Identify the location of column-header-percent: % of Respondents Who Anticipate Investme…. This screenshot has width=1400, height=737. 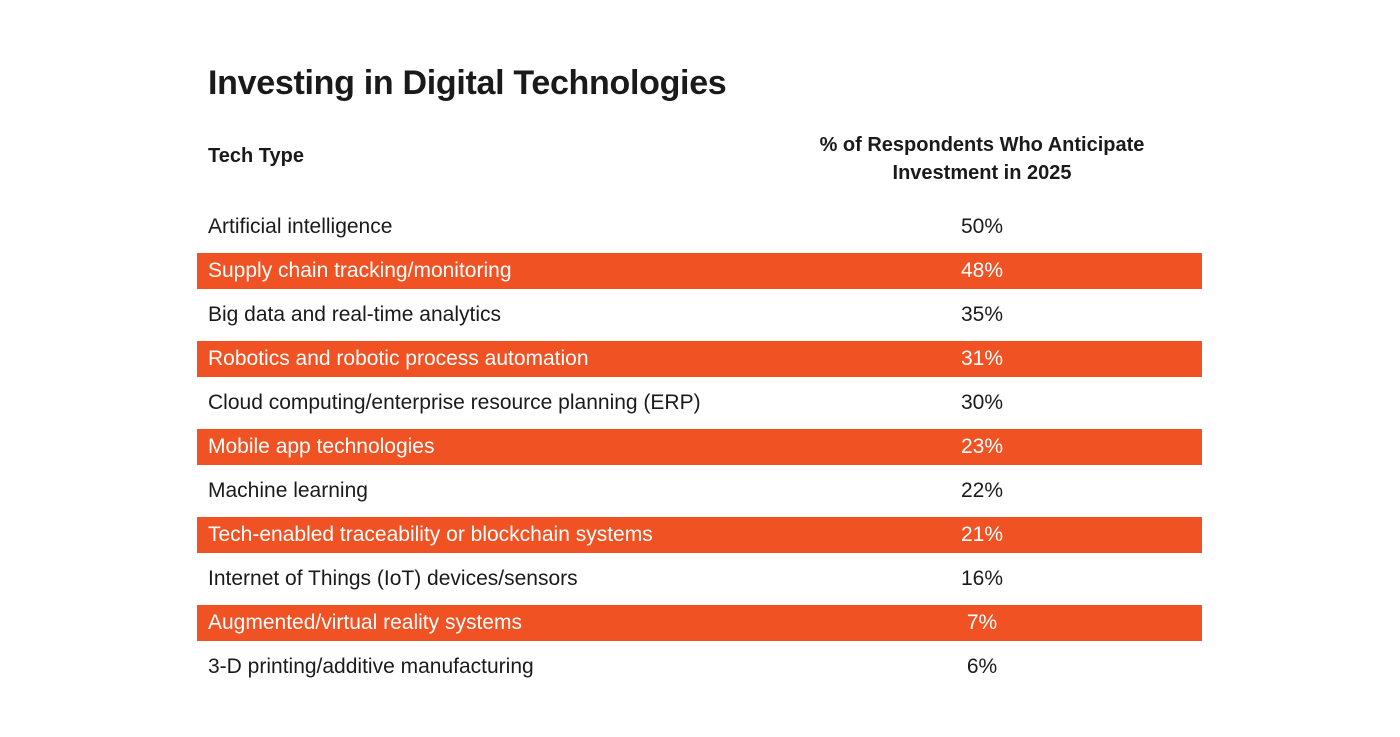
(982, 159).